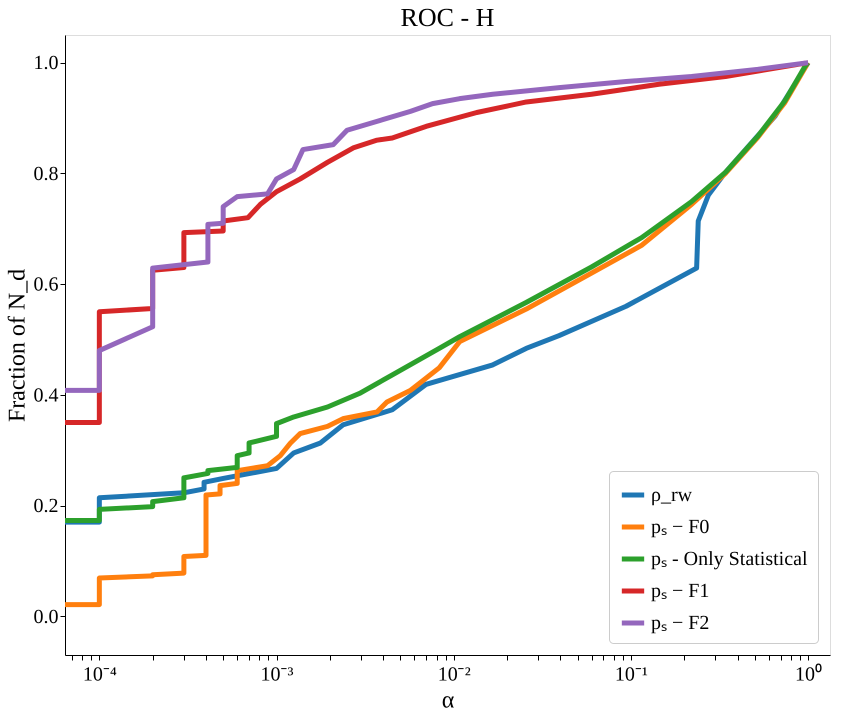 This screenshot has height=727, width=859. What do you see at coordinates (680, 623) in the screenshot?
I see `legend-label: pₛ − F2` at bounding box center [680, 623].